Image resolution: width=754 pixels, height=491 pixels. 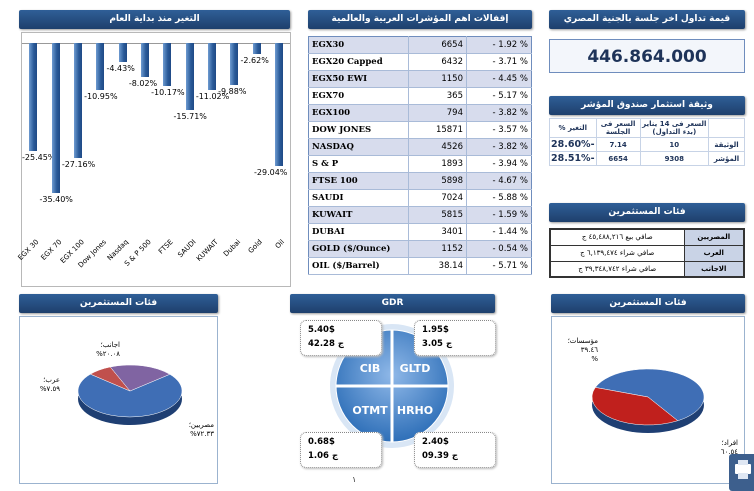 I want to click on index-name: EGX20 Capped, so click(x=358, y=62).